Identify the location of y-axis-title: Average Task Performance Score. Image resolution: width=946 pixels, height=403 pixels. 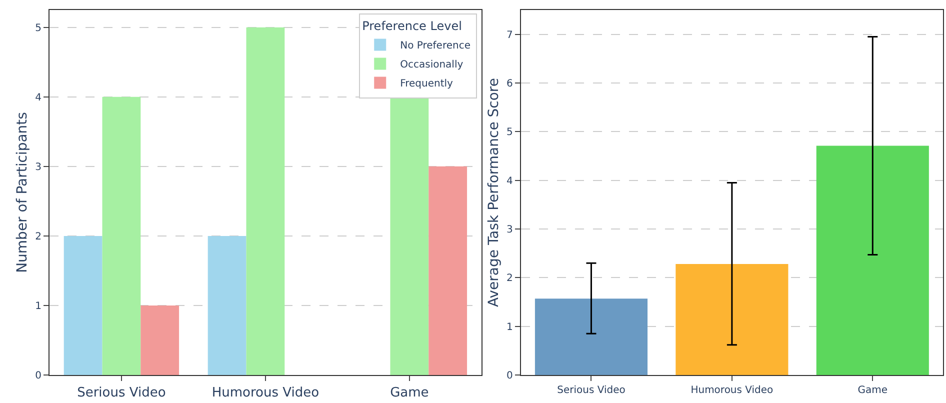
(494, 192).